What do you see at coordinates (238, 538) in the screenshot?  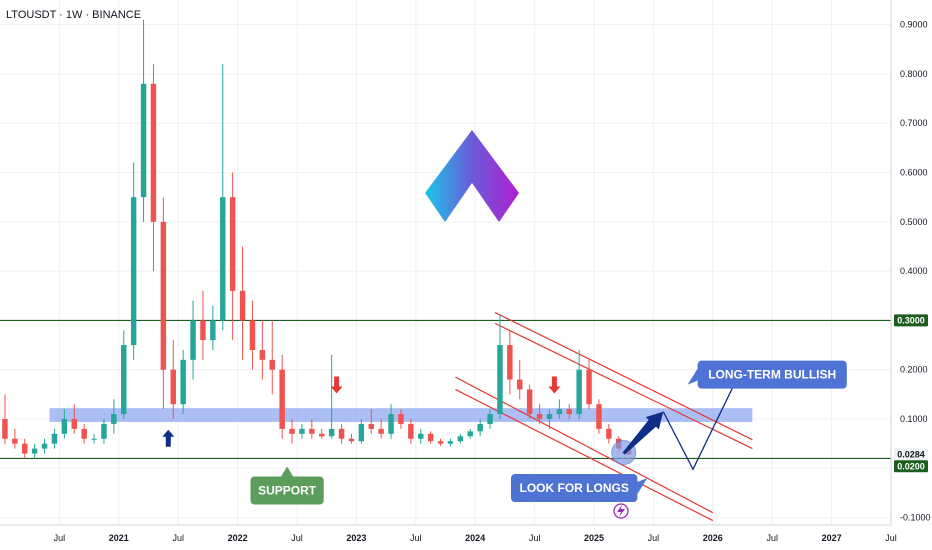 I see `x-tick-label: 2022` at bounding box center [238, 538].